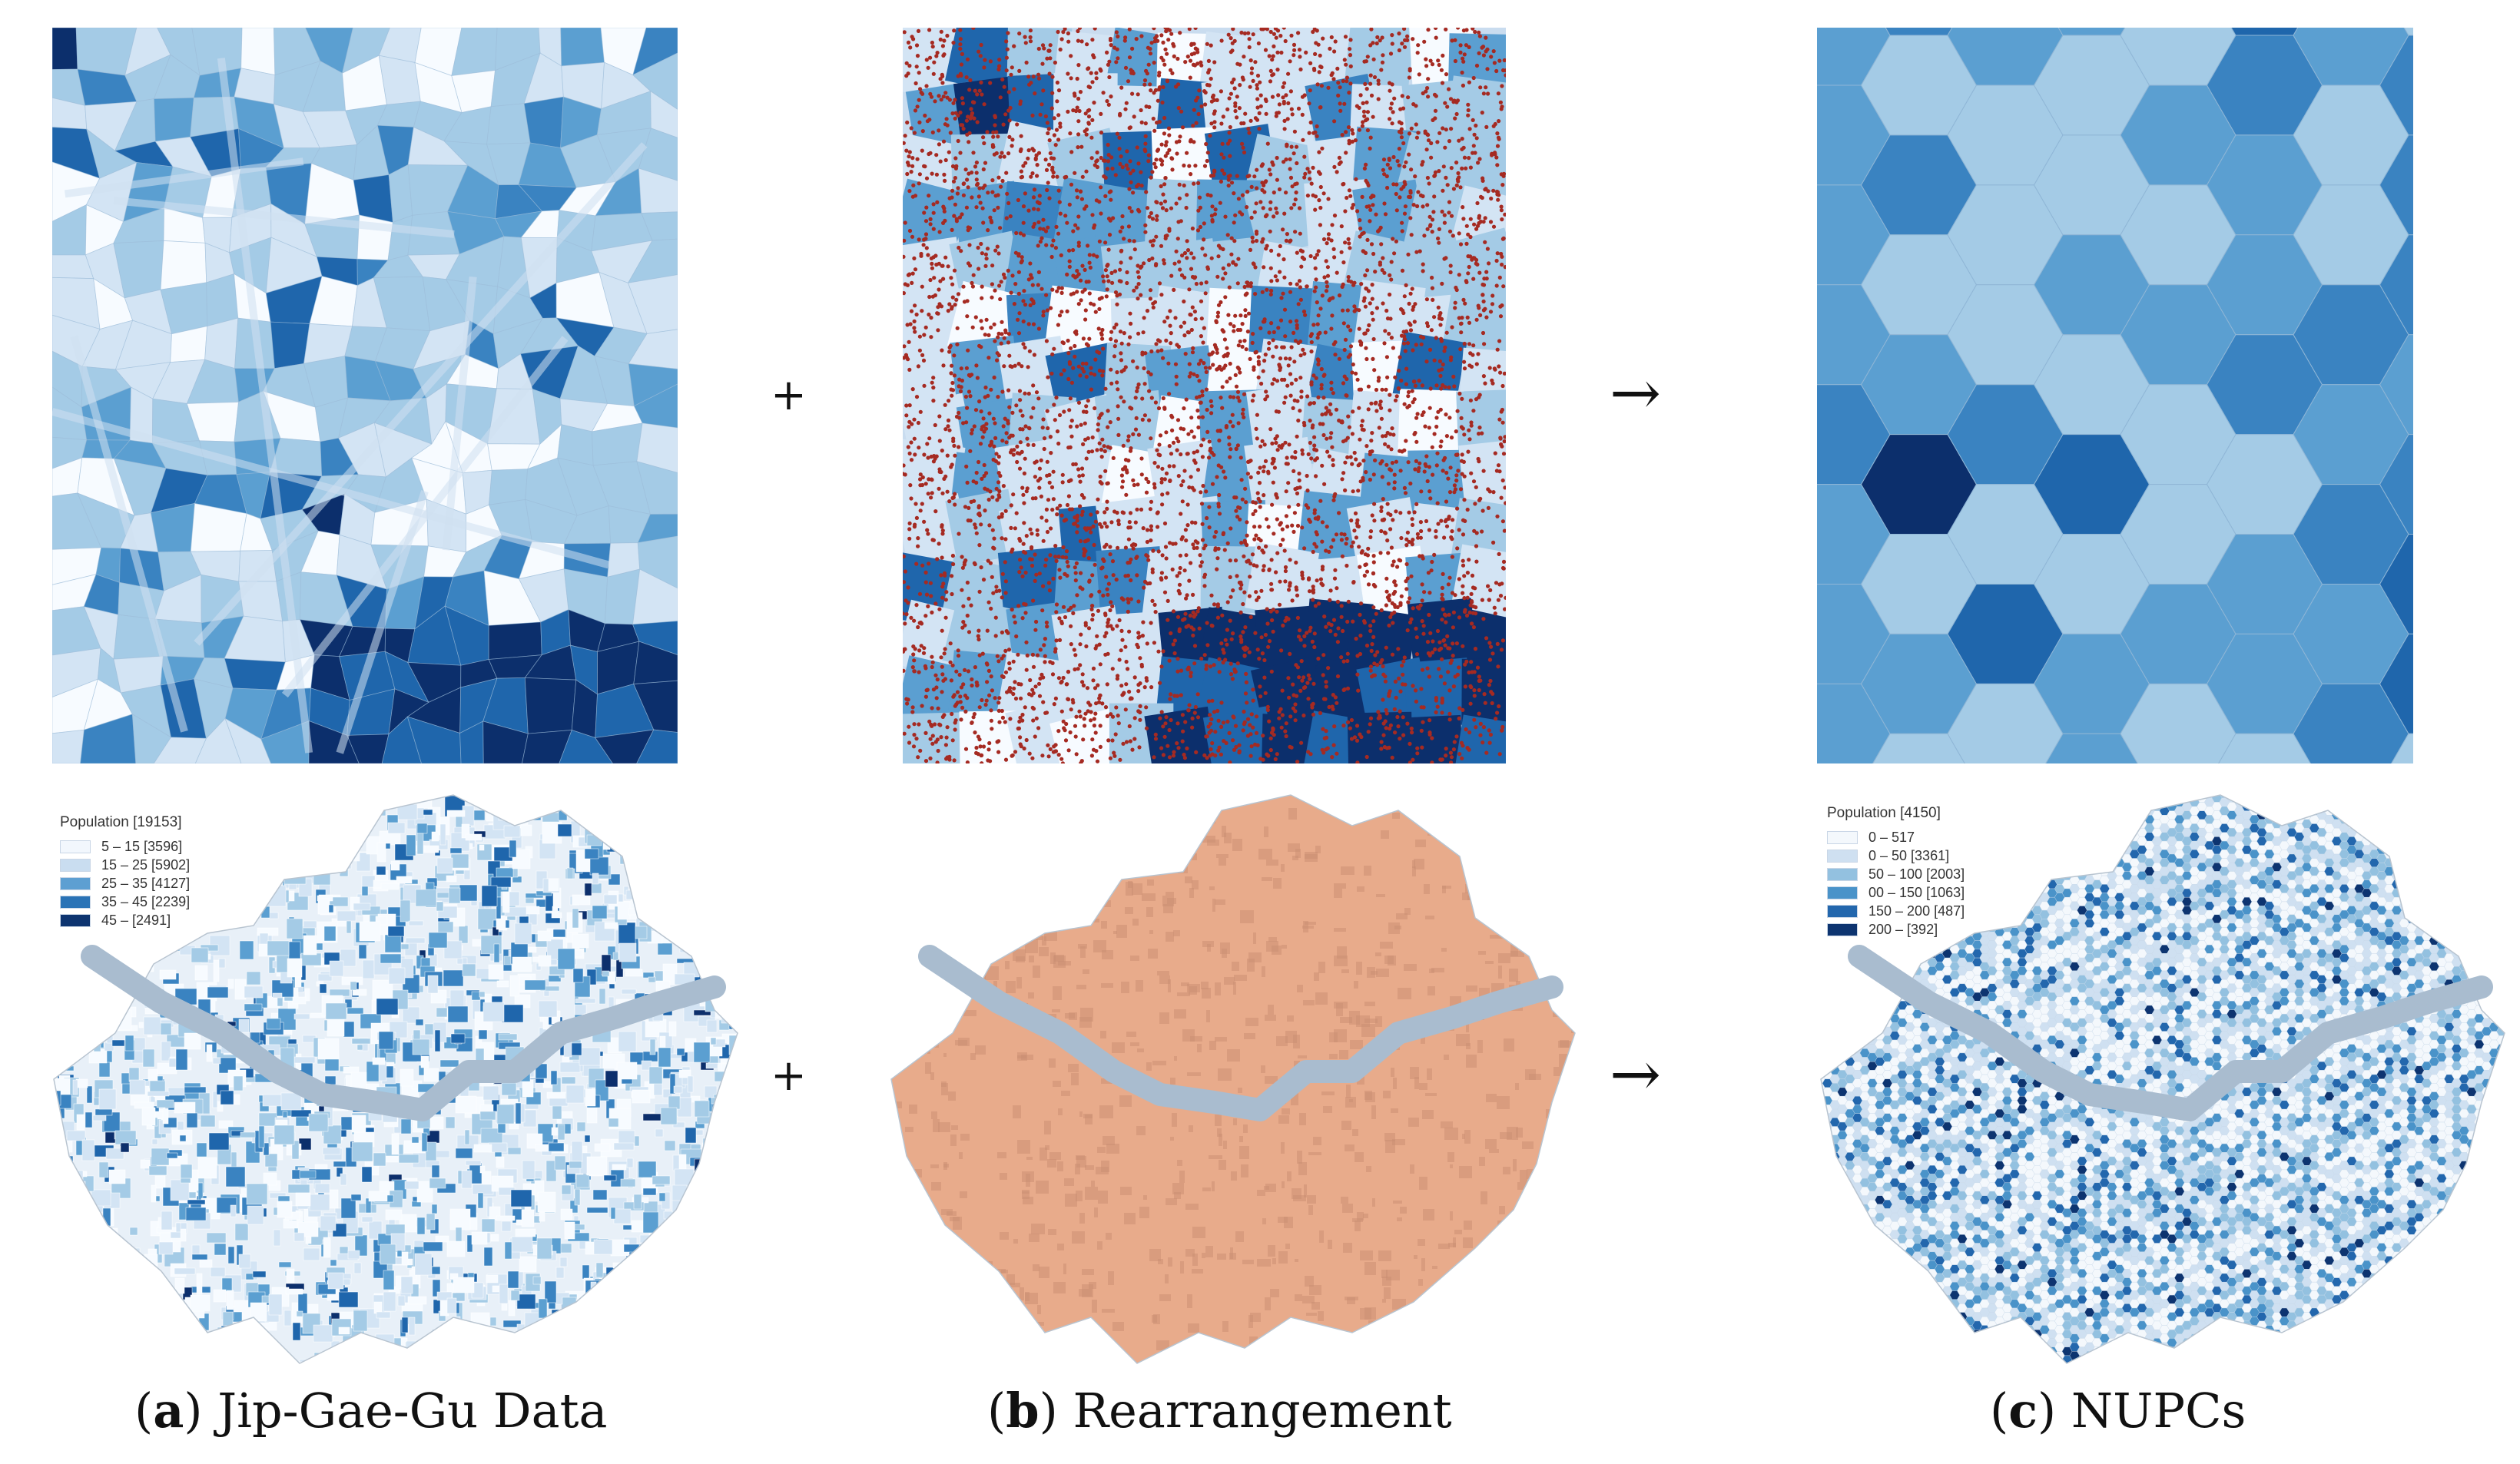  I want to click on caption-letter: b, so click(1023, 1411).